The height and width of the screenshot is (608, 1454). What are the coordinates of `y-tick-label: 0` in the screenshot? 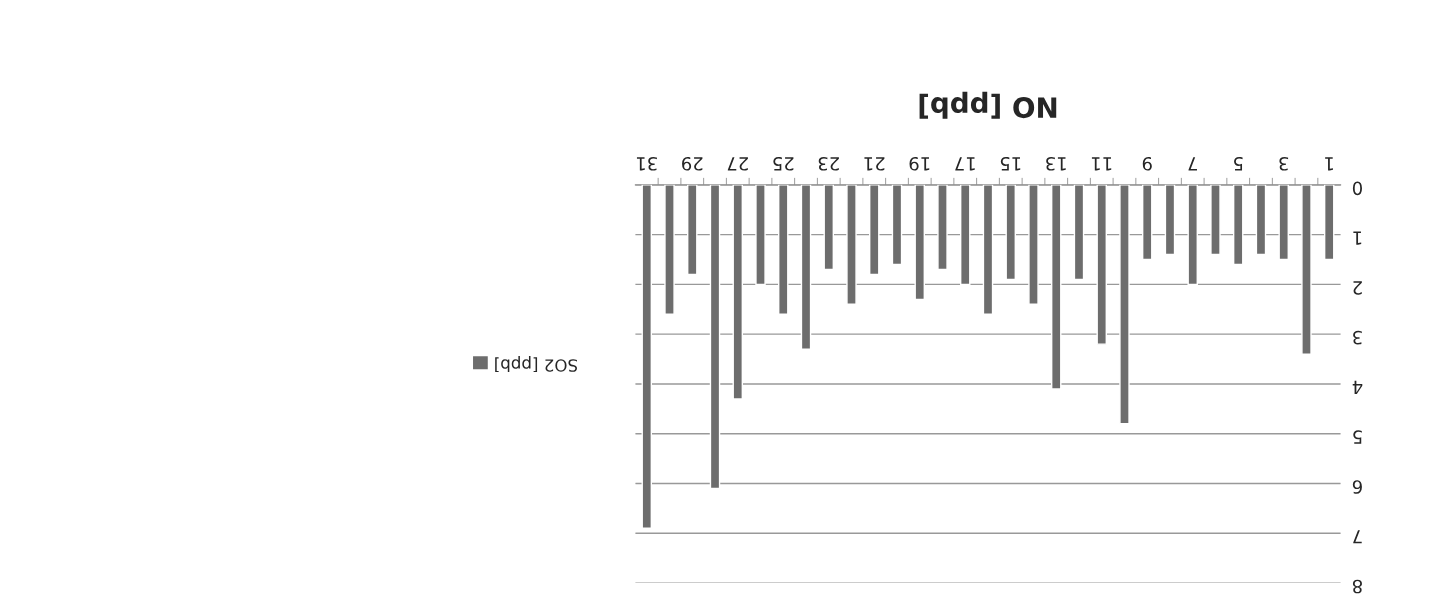 It's located at (1357, 188).